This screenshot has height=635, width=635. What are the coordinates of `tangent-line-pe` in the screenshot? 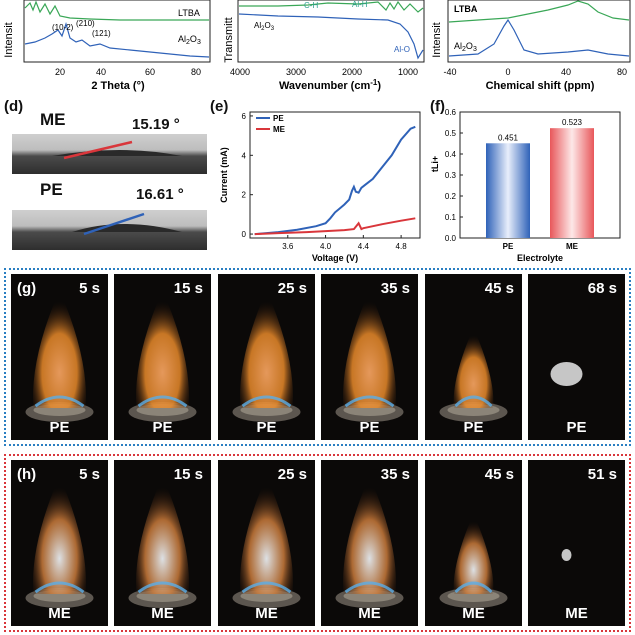 It's located at (114, 224).